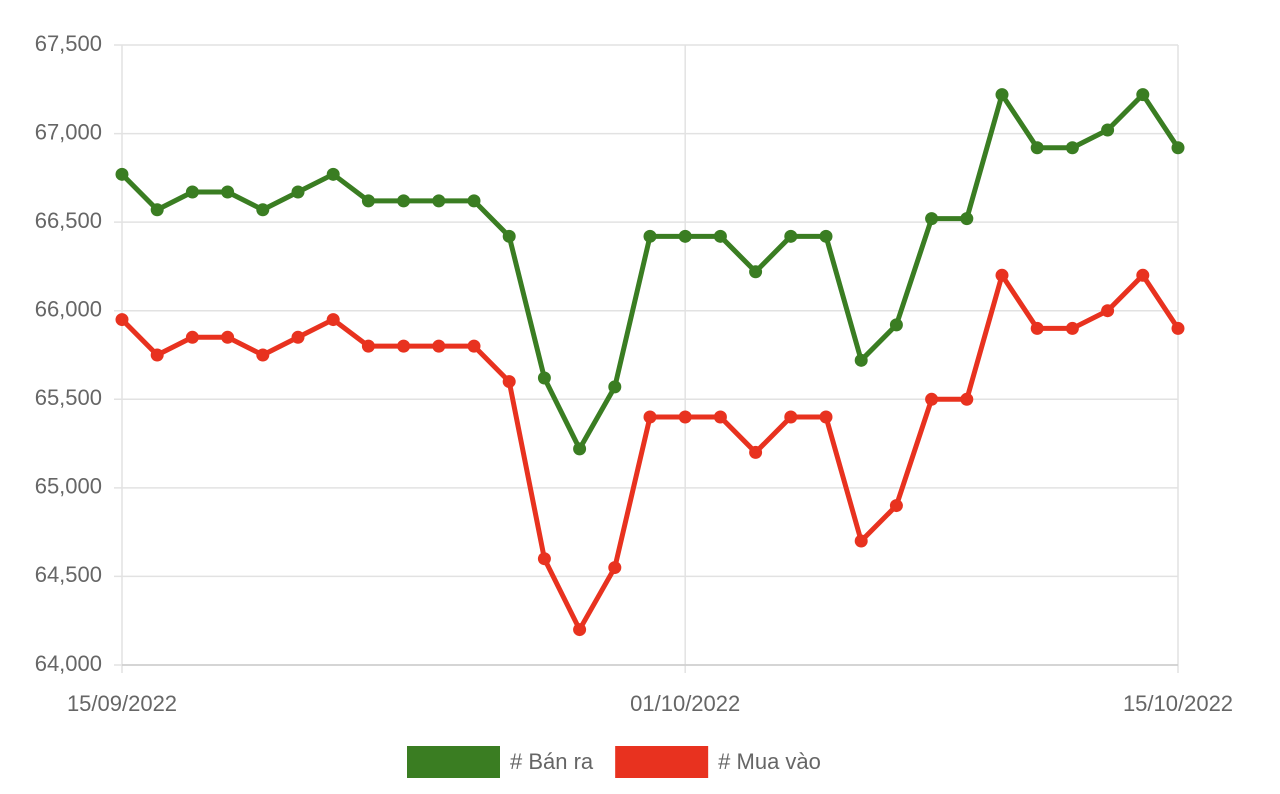 The image size is (1280, 794). I want to click on x-tick-label: 15/10/2022, so click(1178, 703).